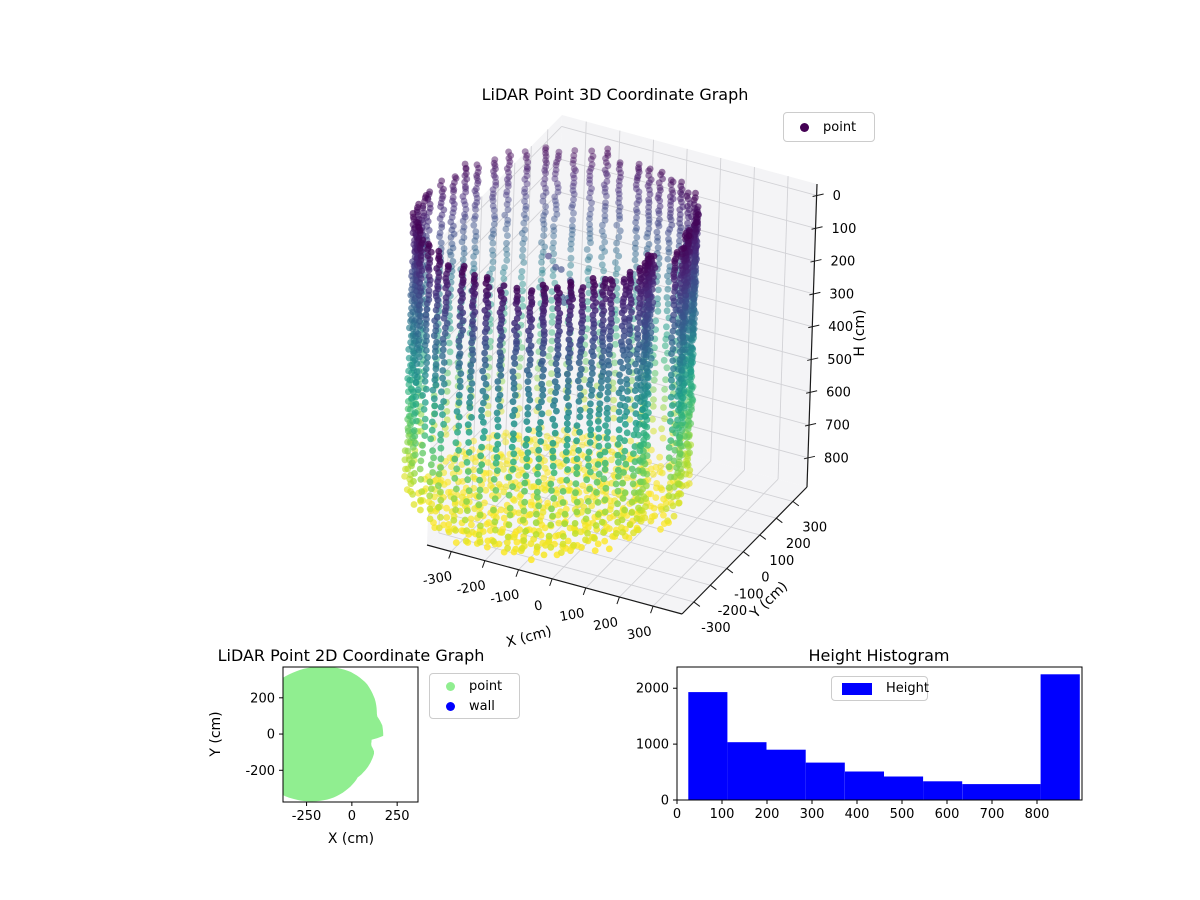  What do you see at coordinates (879, 655) in the screenshot?
I see `histogram-title: Height Histogram` at bounding box center [879, 655].